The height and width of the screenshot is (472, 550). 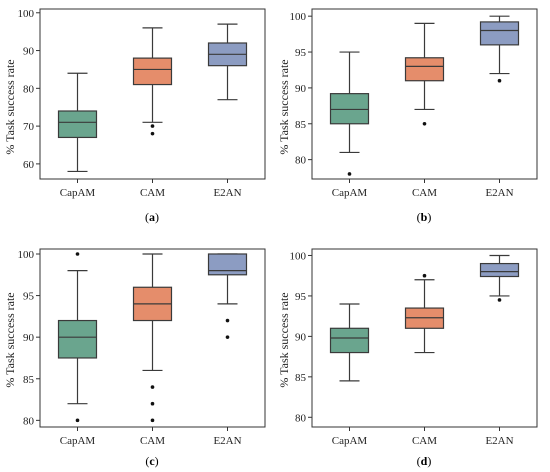 I want to click on panel-caption: (a), so click(x=152, y=217).